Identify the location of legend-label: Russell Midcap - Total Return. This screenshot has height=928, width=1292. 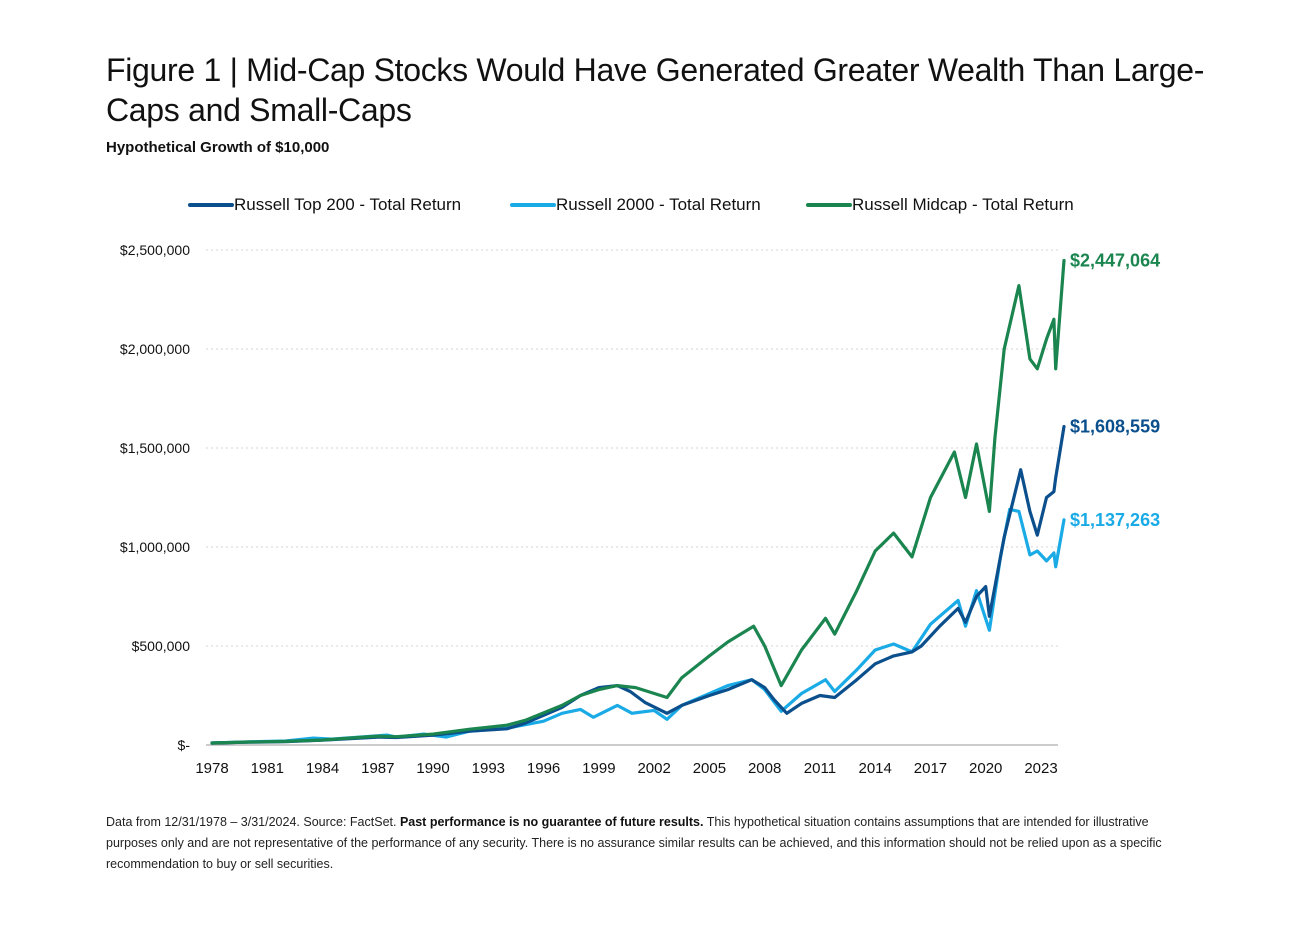
(963, 204).